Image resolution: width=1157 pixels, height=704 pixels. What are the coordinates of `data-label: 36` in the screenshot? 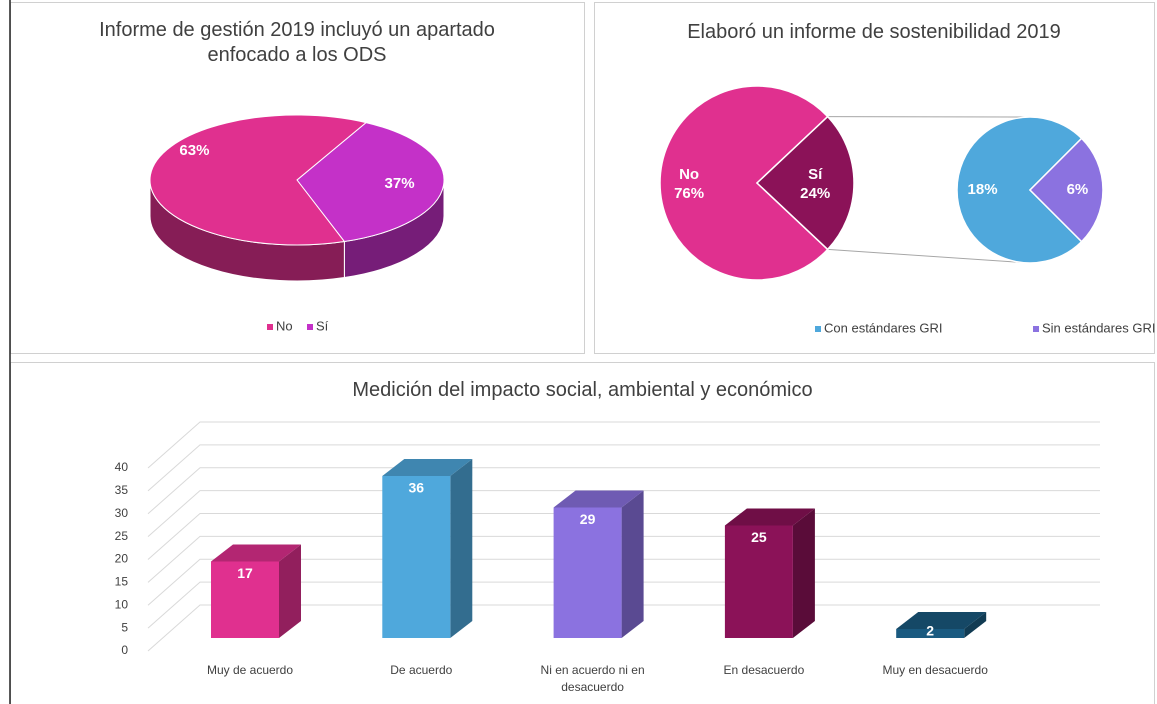 It's located at (417, 488).